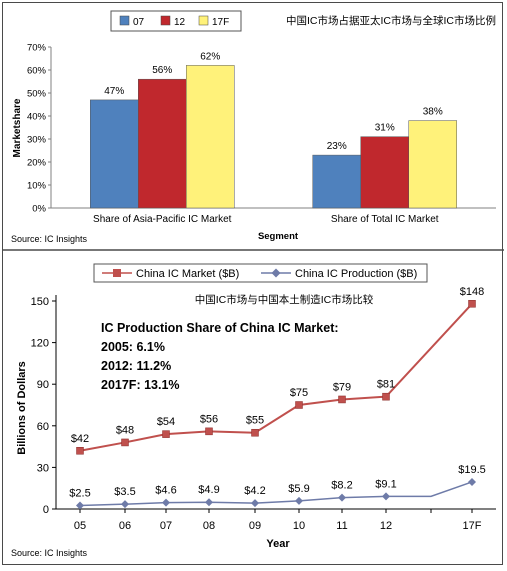 The width and height of the screenshot is (507, 571). Describe the element at coordinates (187, 274) in the screenshot. I see `legend-label-market: China IC Market ($B)` at that location.